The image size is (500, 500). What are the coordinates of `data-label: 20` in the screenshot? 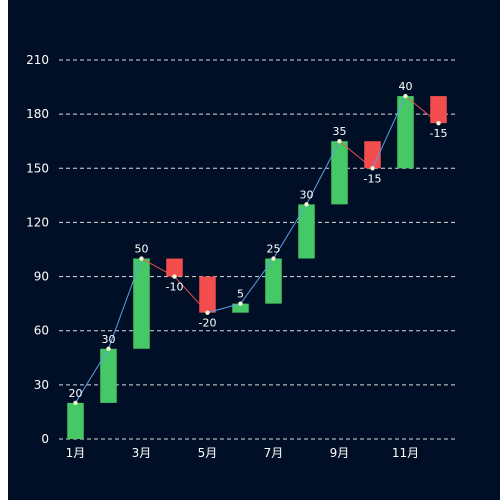 It's located at (76, 393).